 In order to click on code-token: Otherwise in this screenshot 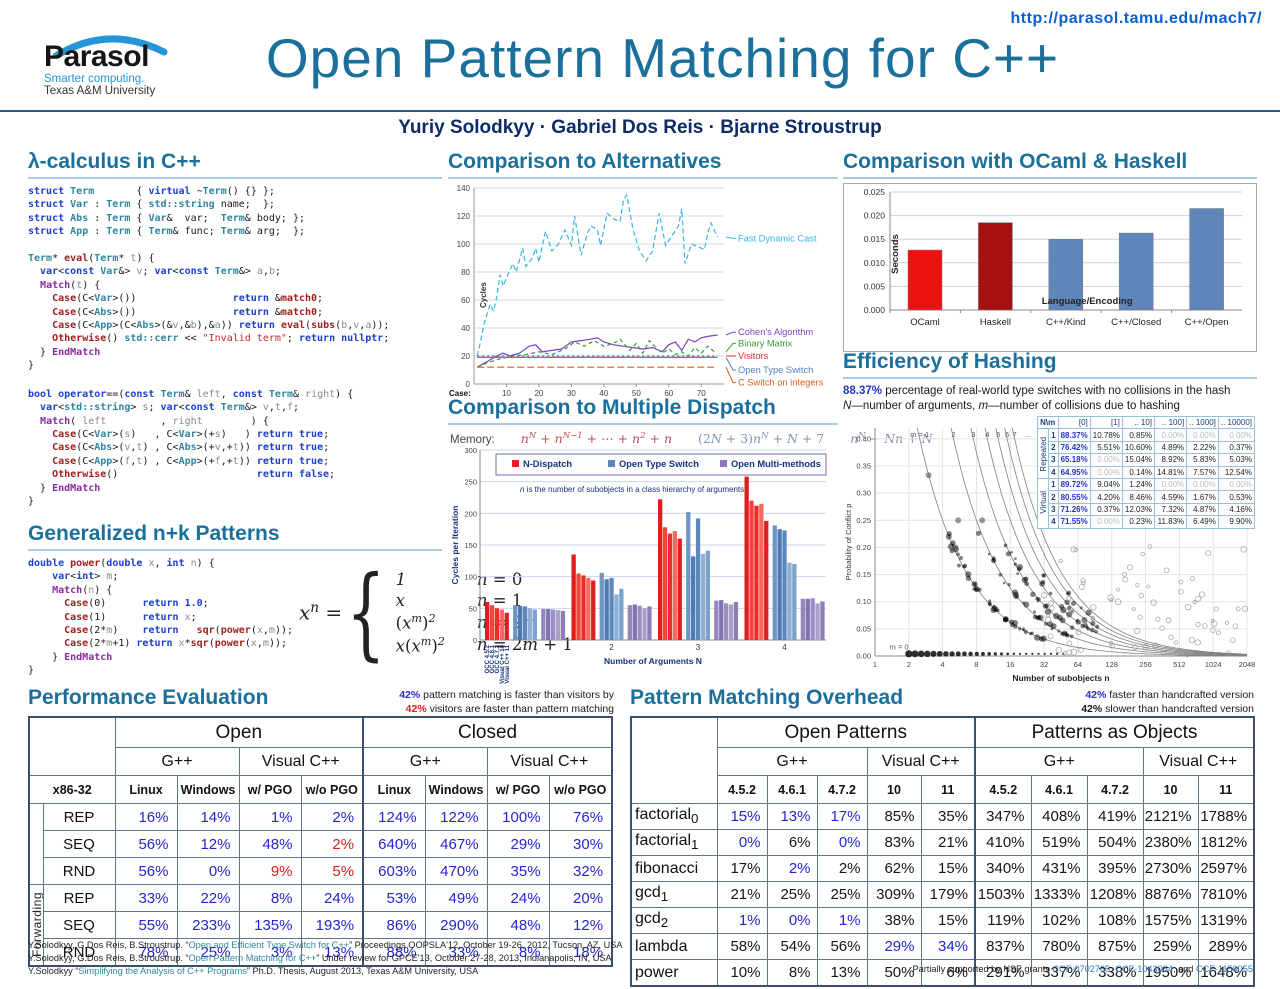, I will do `click(79, 475)`.